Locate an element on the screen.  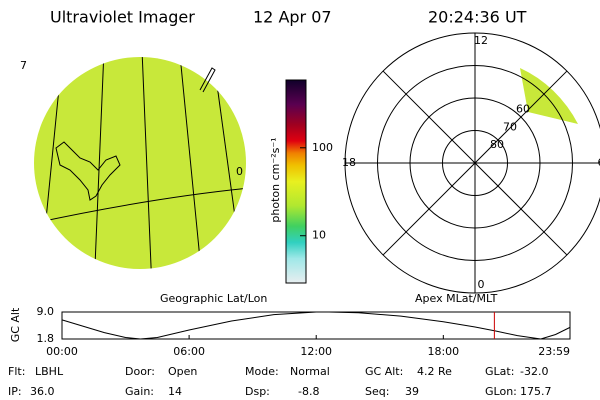
field-label: GLon: is located at coordinates (501, 391).